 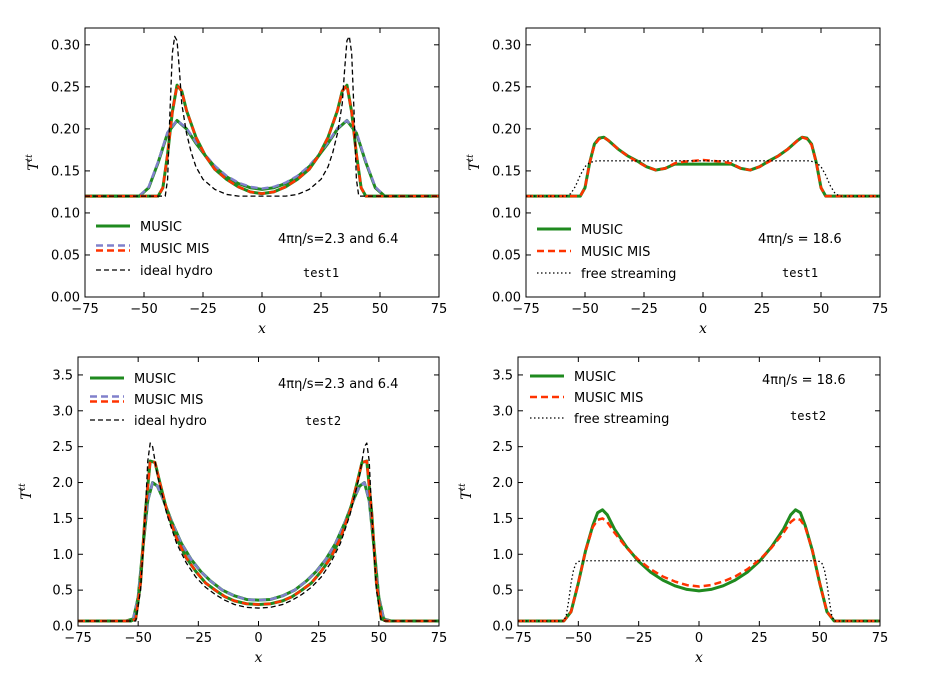 I want to click on test-label: test2, so click(x=323, y=421).